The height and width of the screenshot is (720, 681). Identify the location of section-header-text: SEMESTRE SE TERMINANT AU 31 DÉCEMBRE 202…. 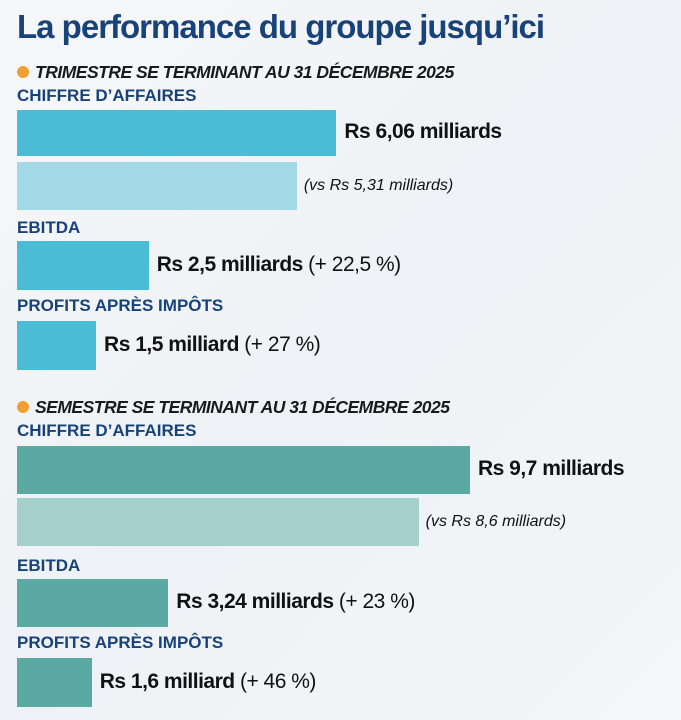
(242, 407).